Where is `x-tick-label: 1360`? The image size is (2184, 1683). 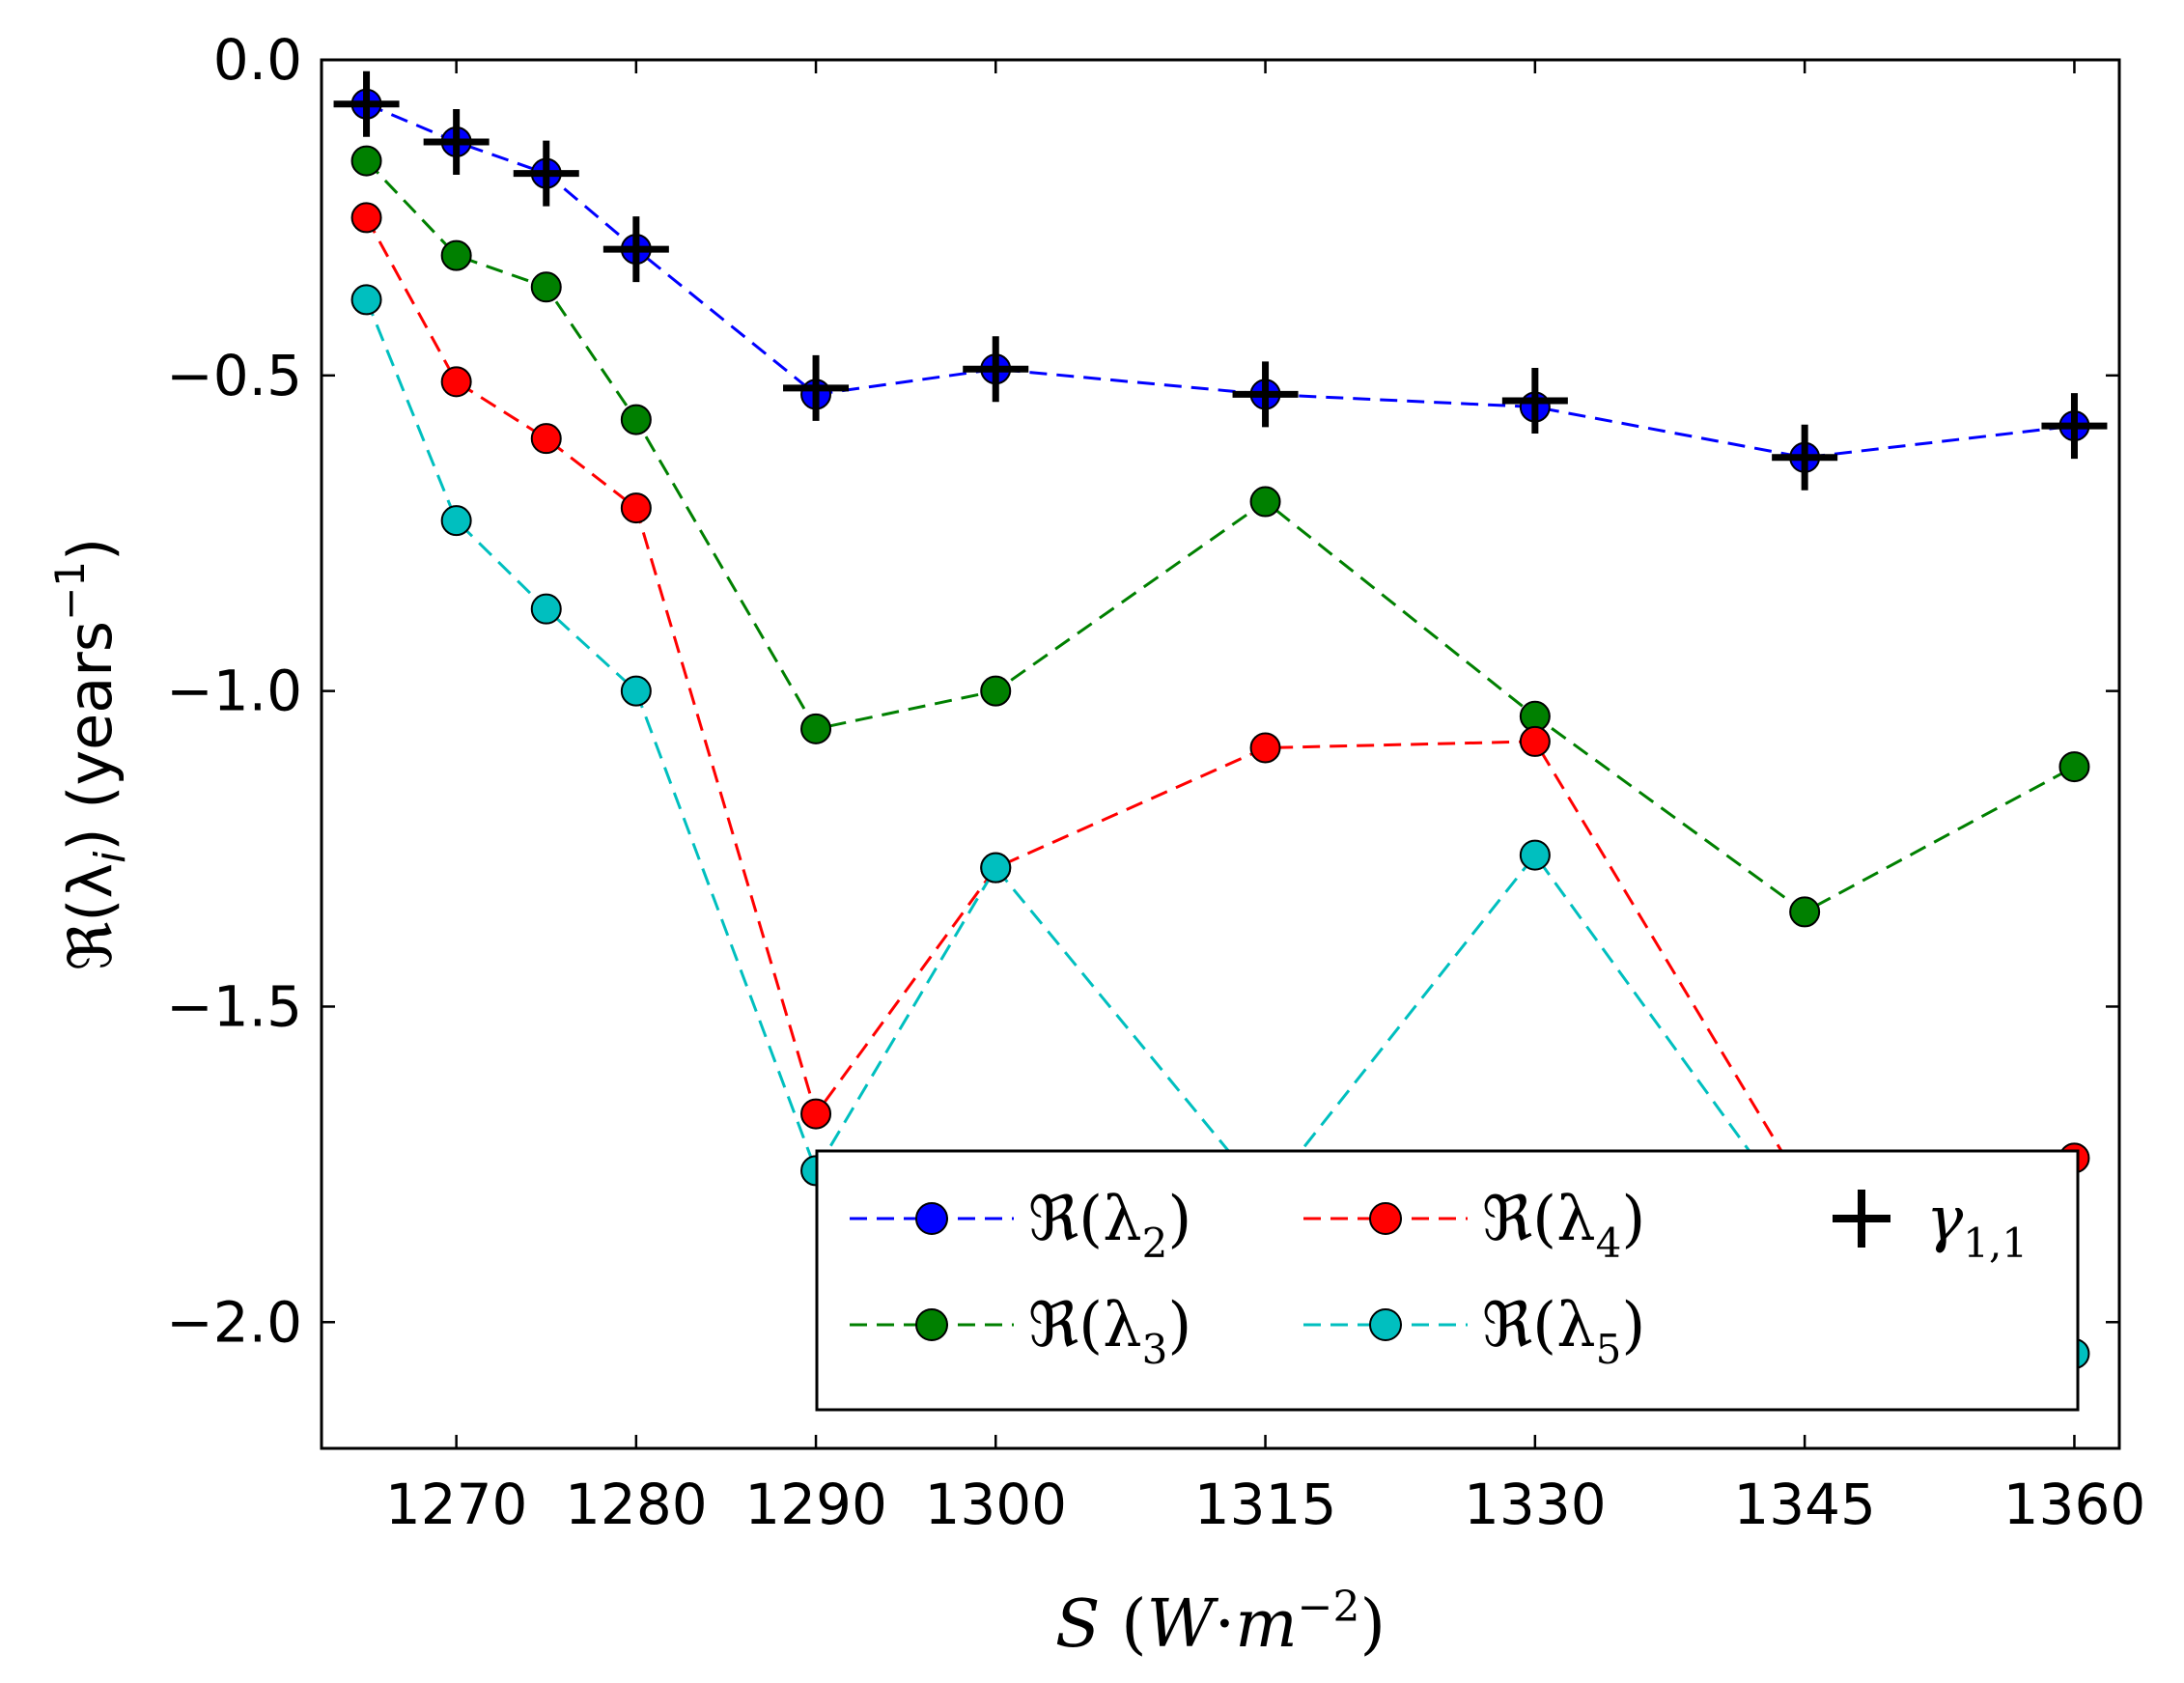 x-tick-label: 1360 is located at coordinates (2074, 1504).